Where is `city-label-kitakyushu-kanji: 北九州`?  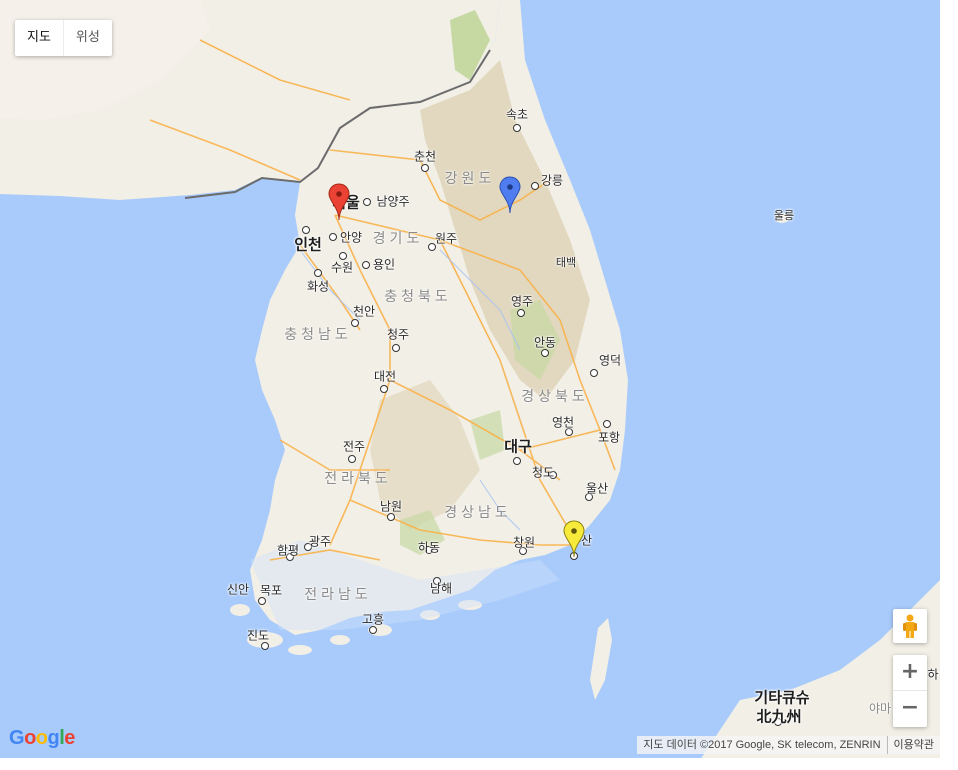
city-label-kitakyushu-kanji: 北九州 is located at coordinates (779, 716).